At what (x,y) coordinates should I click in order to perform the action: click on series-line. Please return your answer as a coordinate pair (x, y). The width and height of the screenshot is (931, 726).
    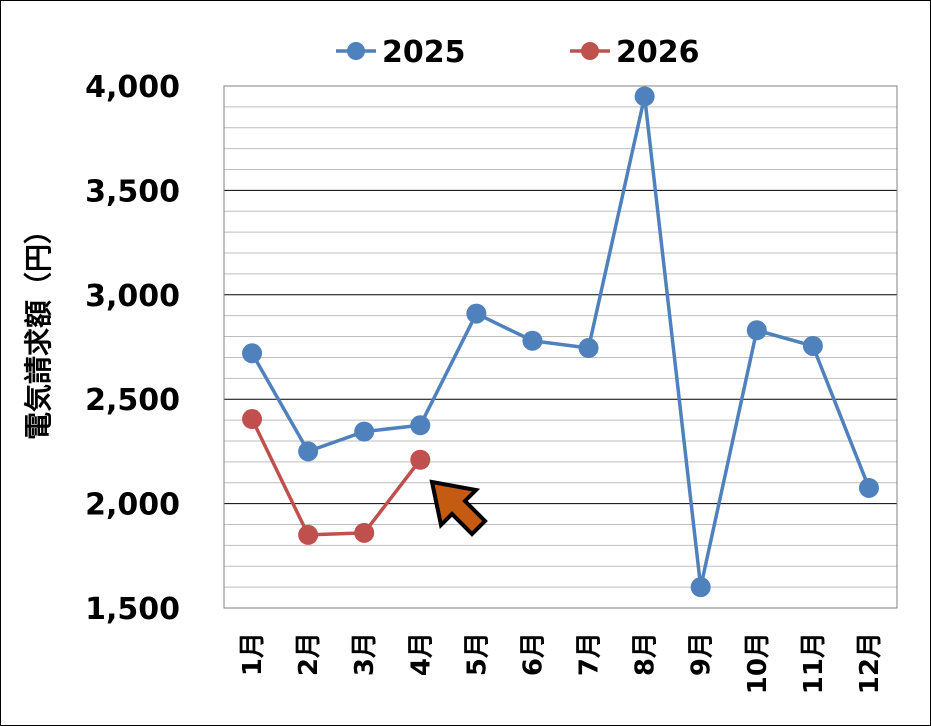
    Looking at the image, I should click on (336, 477).